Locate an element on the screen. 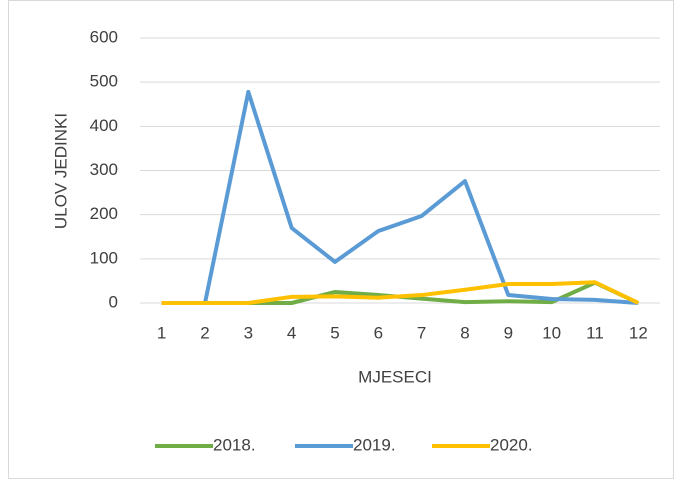 Image resolution: width=680 pixels, height=479 pixels. x-tick-label: 5 is located at coordinates (334, 332).